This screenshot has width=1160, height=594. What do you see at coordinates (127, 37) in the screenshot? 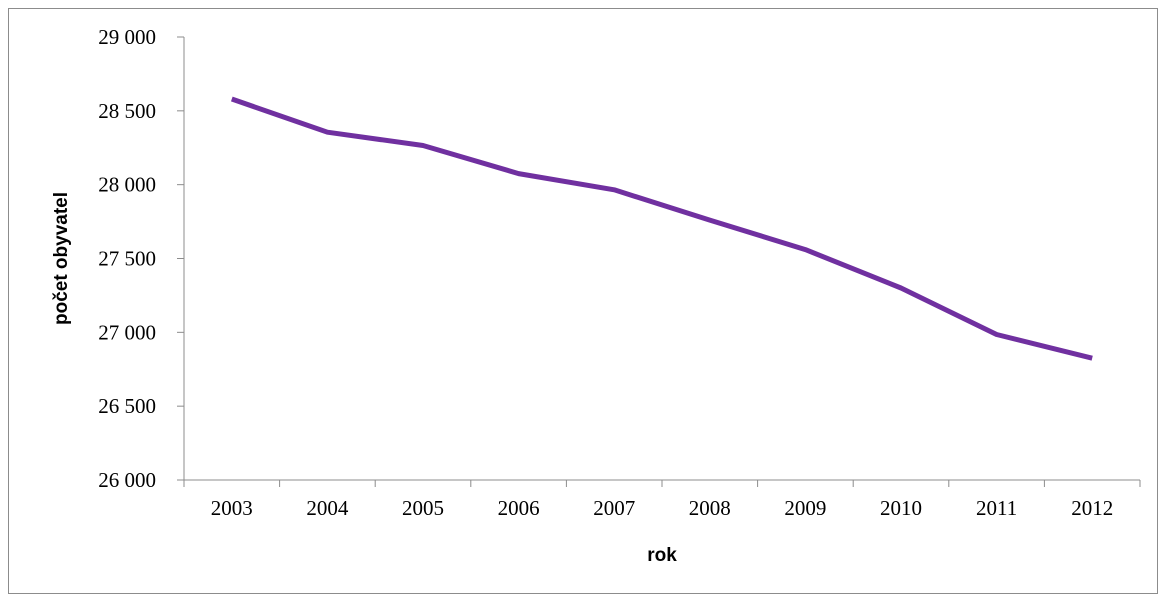
I see `y-tick-label: 29 000` at bounding box center [127, 37].